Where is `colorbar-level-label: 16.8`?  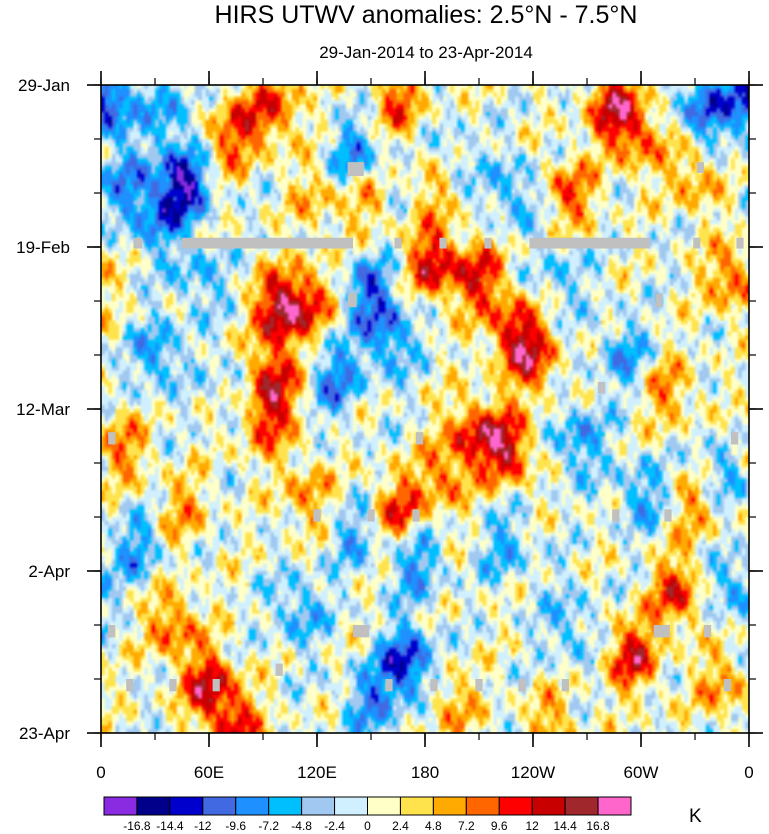 colorbar-level-label: 16.8 is located at coordinates (598, 826).